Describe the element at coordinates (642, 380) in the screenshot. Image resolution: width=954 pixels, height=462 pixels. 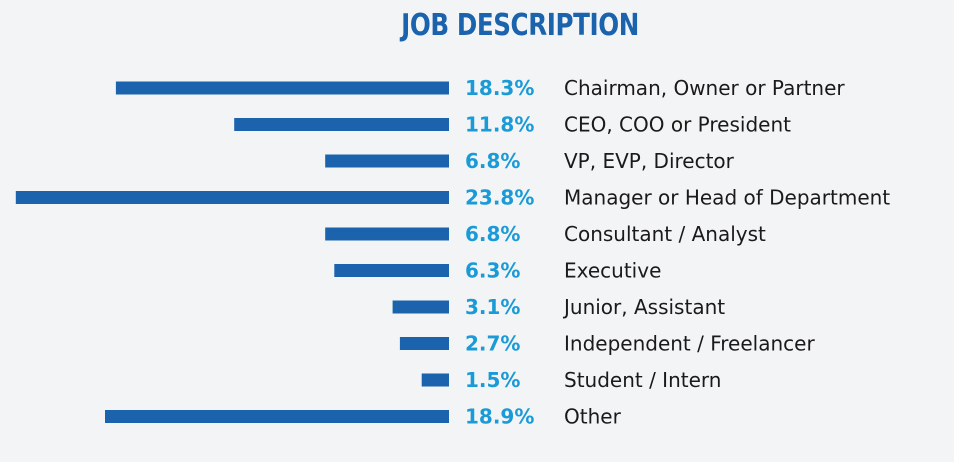
I see `category-label: Student / Intern` at that location.